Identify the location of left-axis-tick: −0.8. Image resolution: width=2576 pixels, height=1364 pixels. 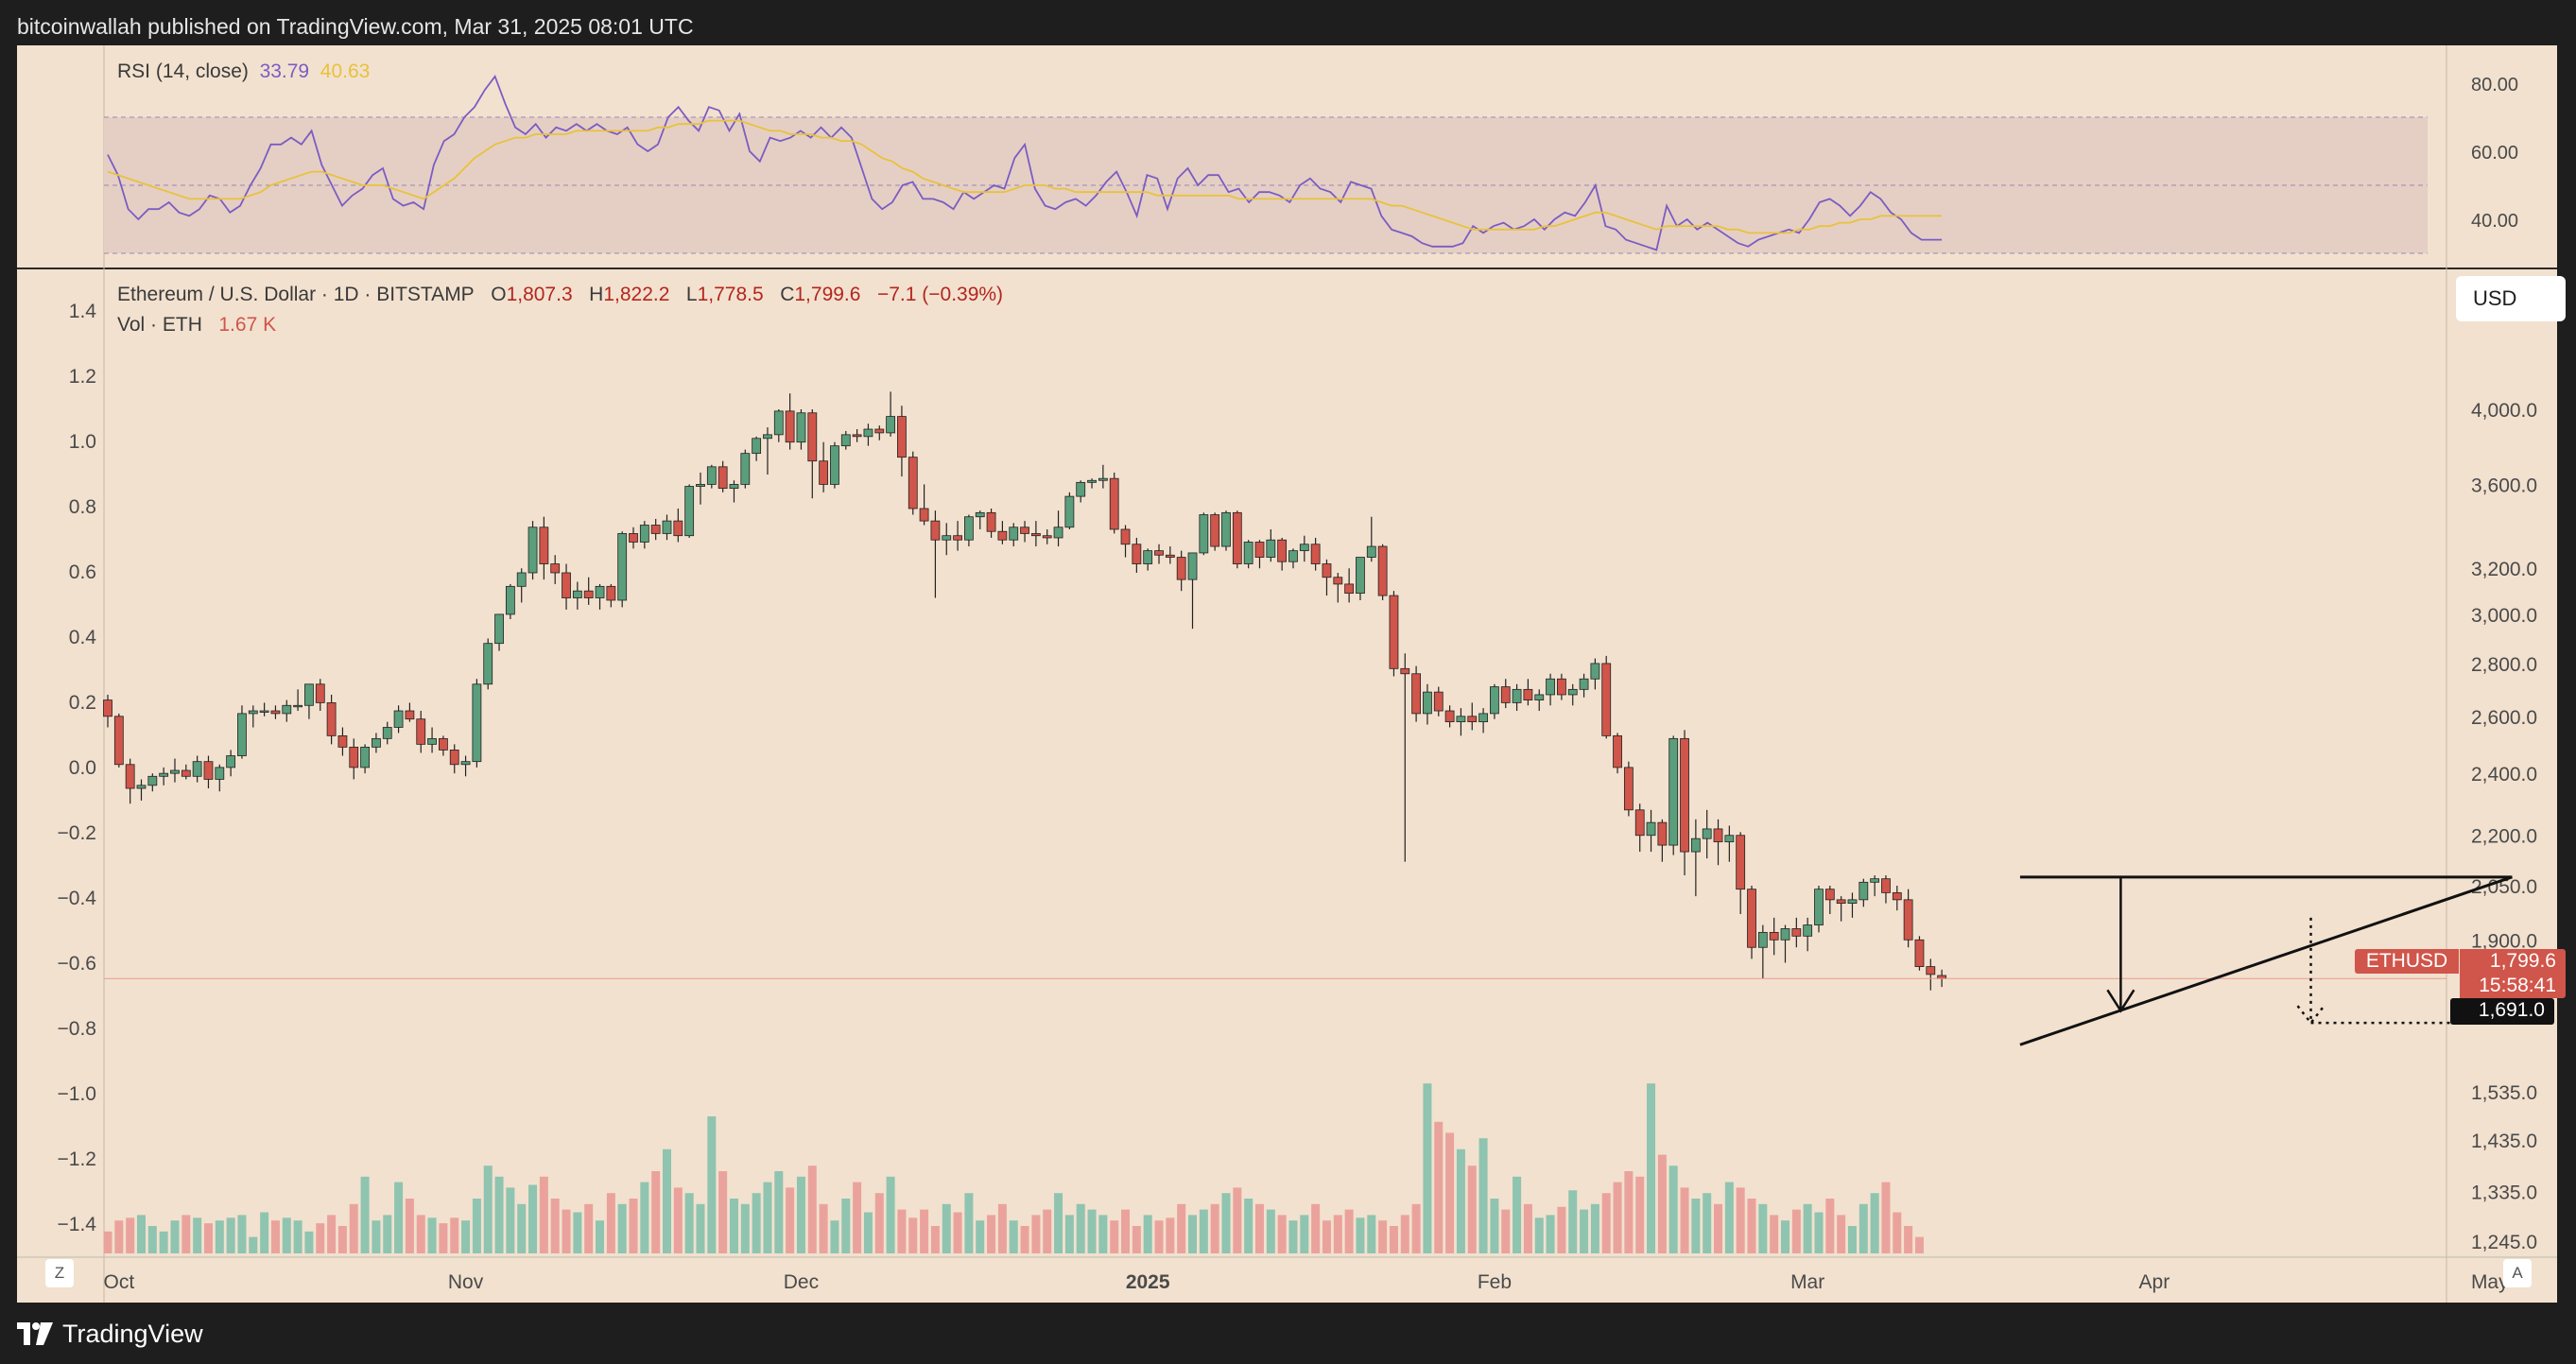
(77, 1029).